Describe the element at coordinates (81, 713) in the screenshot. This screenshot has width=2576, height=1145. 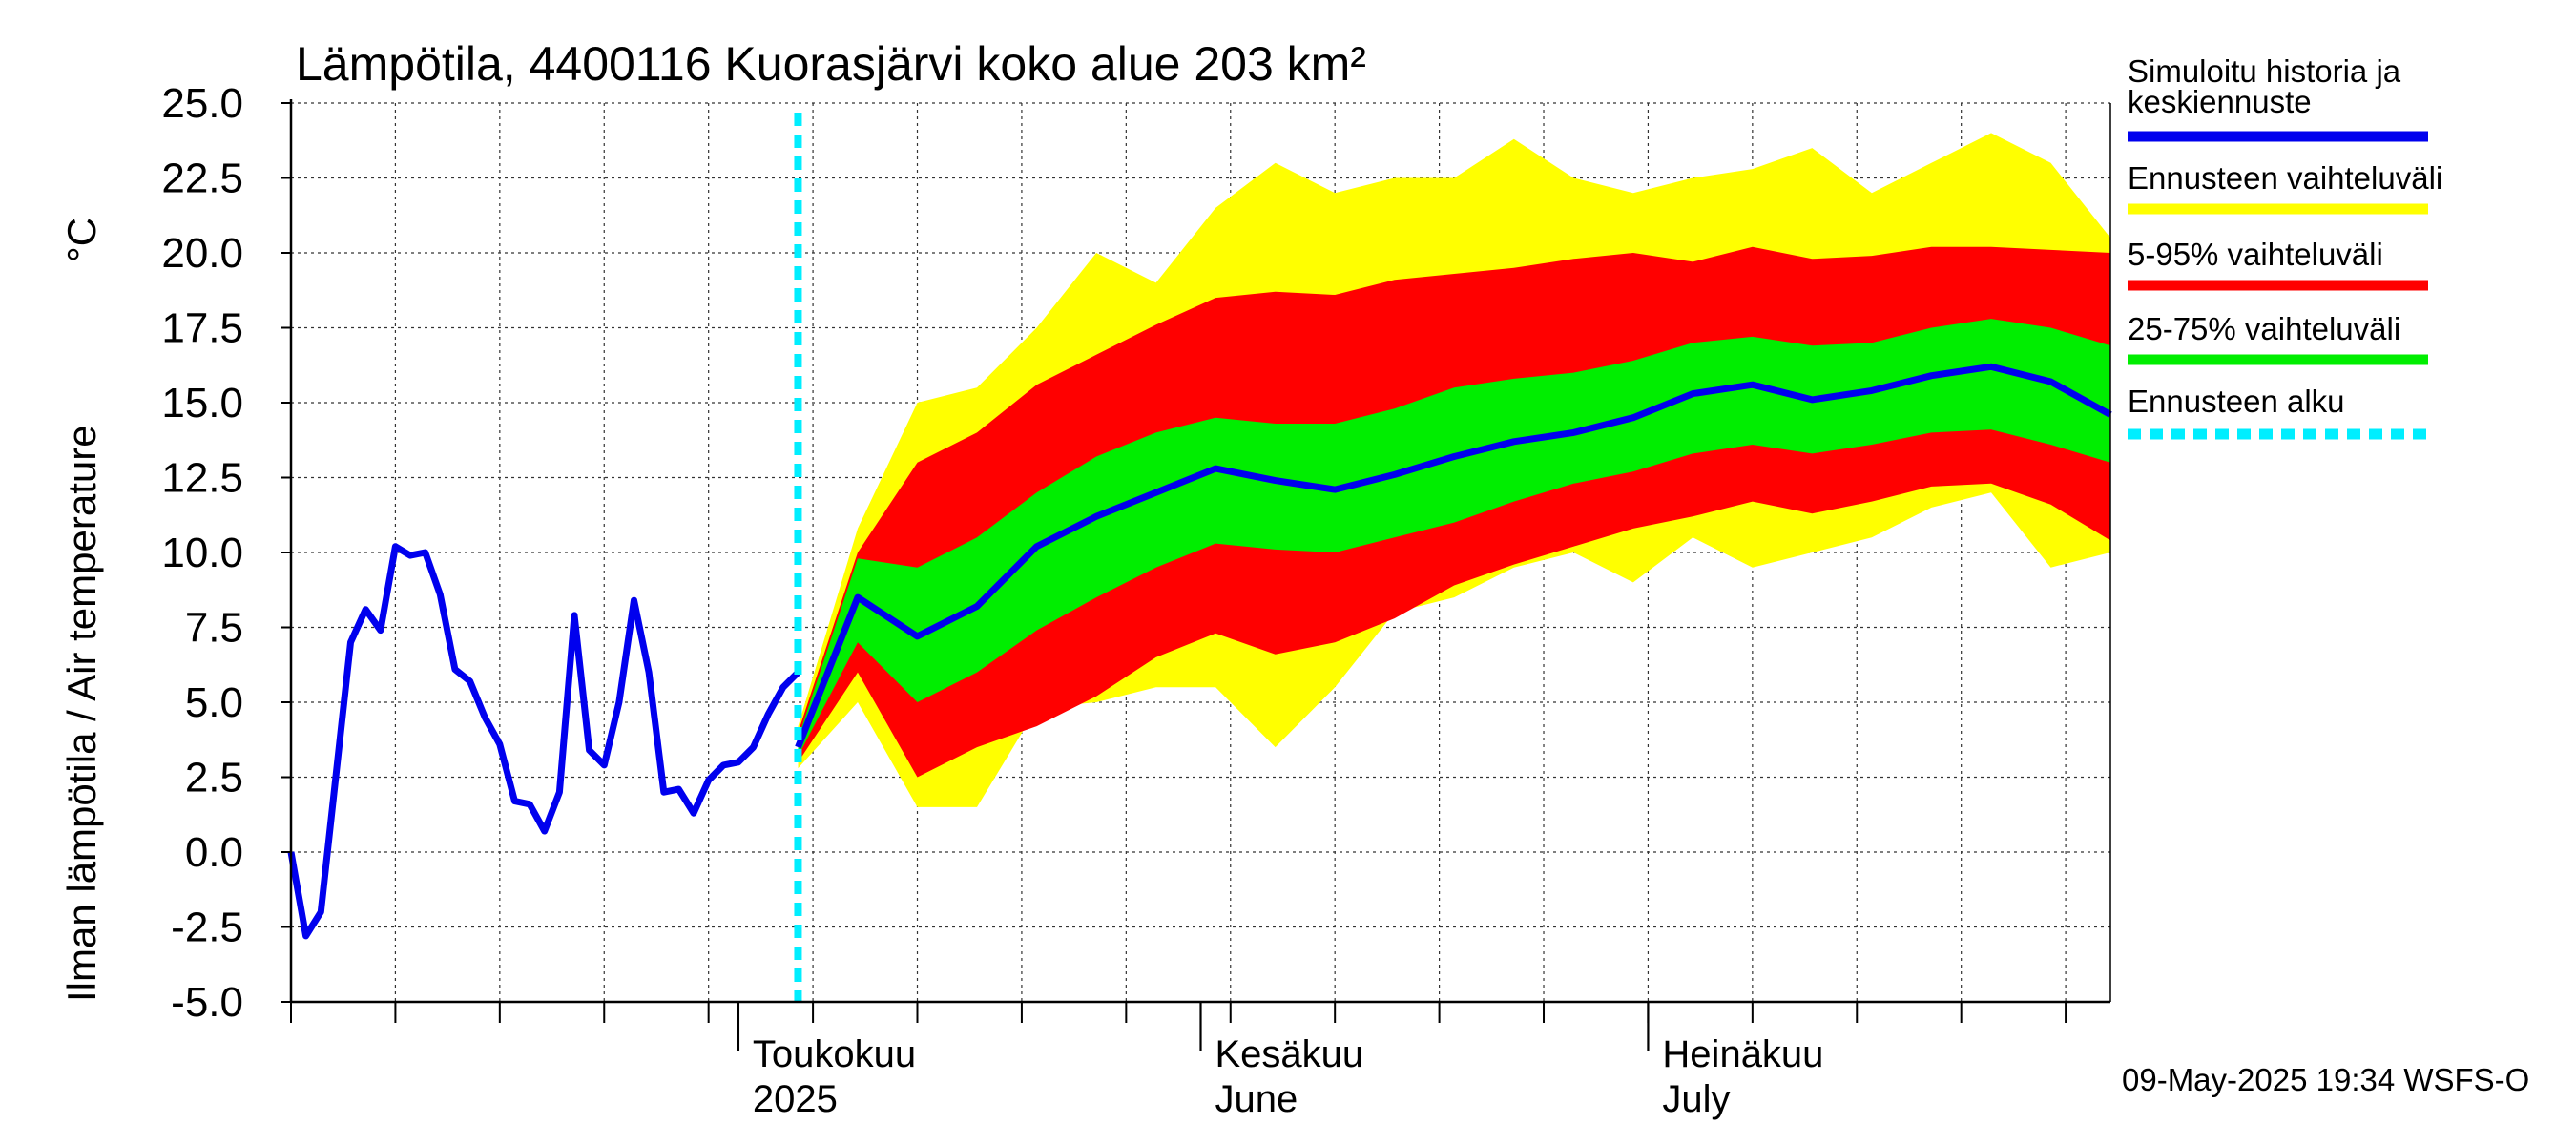
I see `y-axis-label: Ilman lämpötila / Air temperature` at that location.